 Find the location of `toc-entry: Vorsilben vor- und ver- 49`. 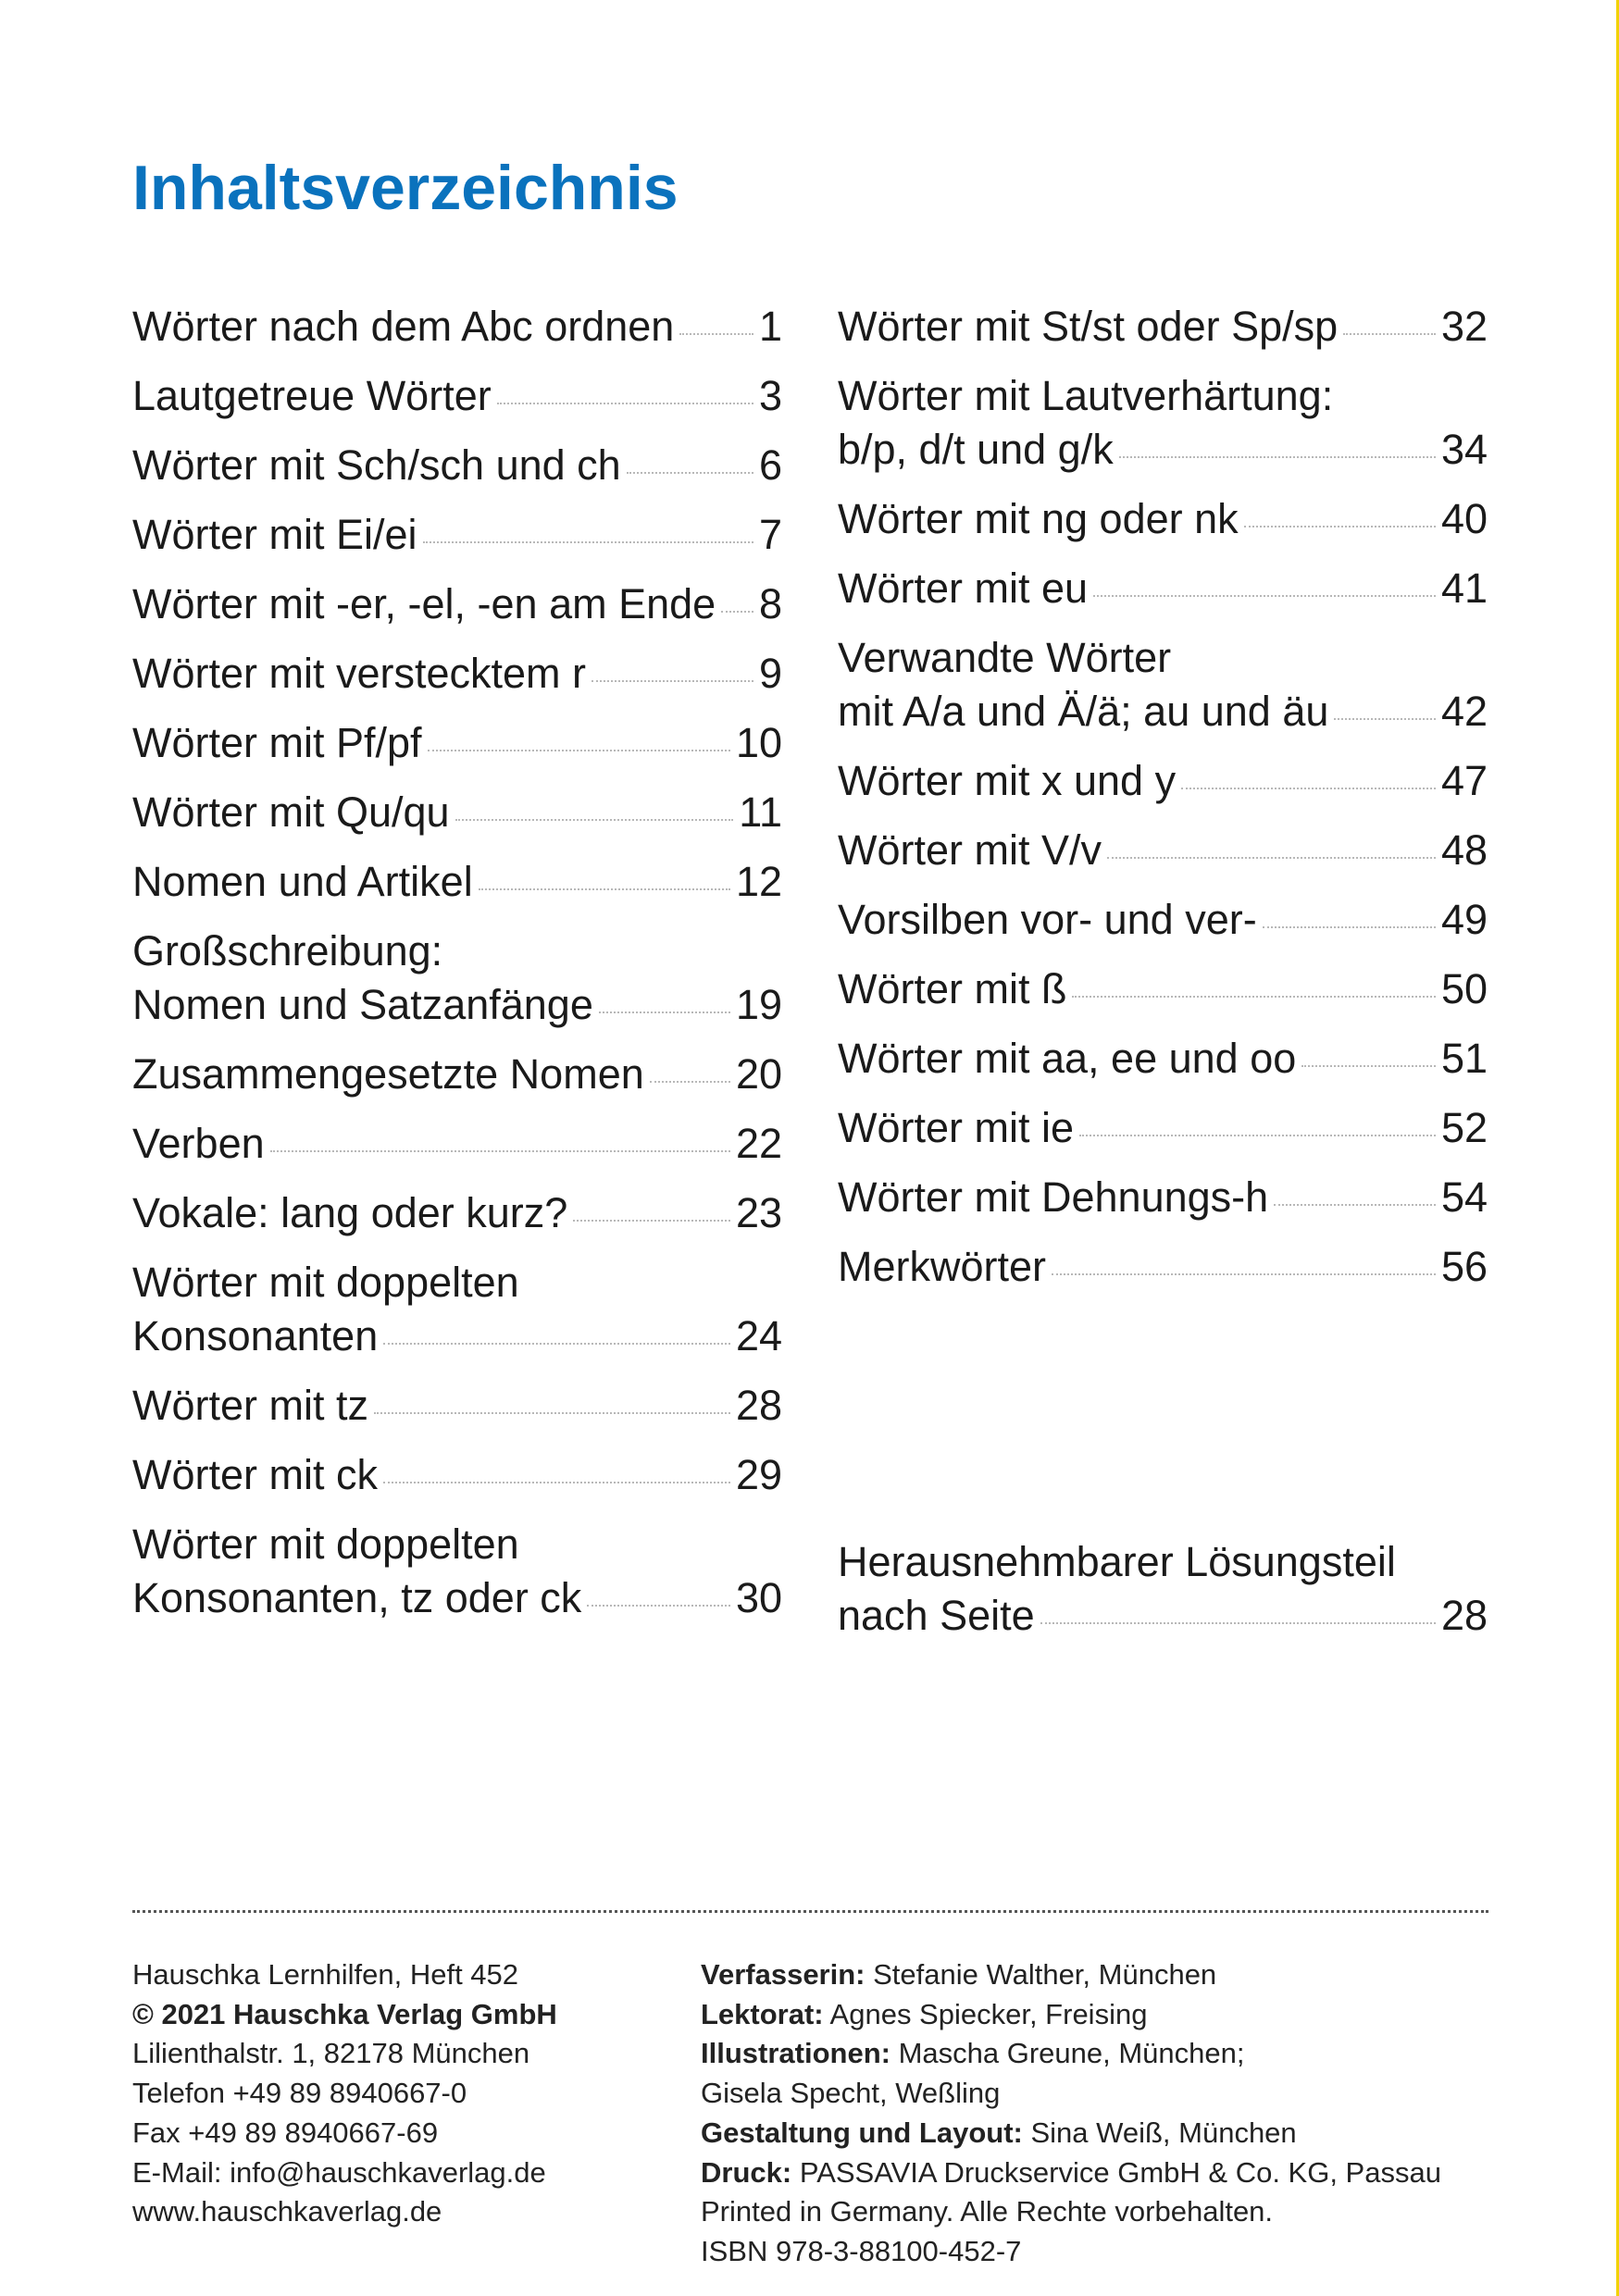

toc-entry: Vorsilben vor- und ver- 49 is located at coordinates (1163, 920).